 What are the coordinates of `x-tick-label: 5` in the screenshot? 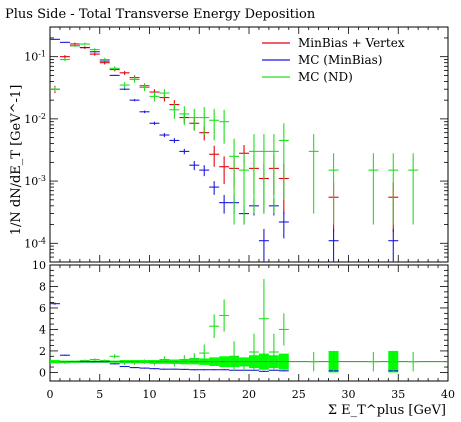 It's located at (99, 394).